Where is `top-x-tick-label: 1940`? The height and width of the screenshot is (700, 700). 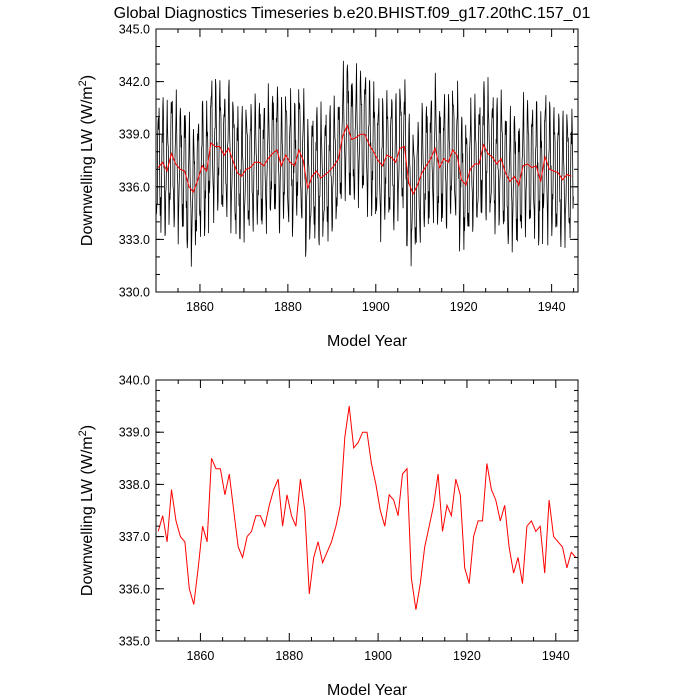 top-x-tick-label: 1940 is located at coordinates (552, 307).